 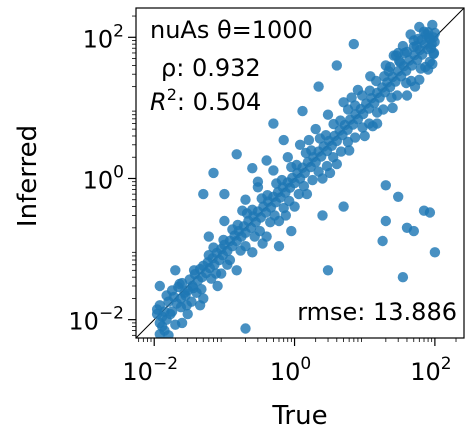 What do you see at coordinates (158, 102) in the screenshot?
I see `r2-variable: R` at bounding box center [158, 102].